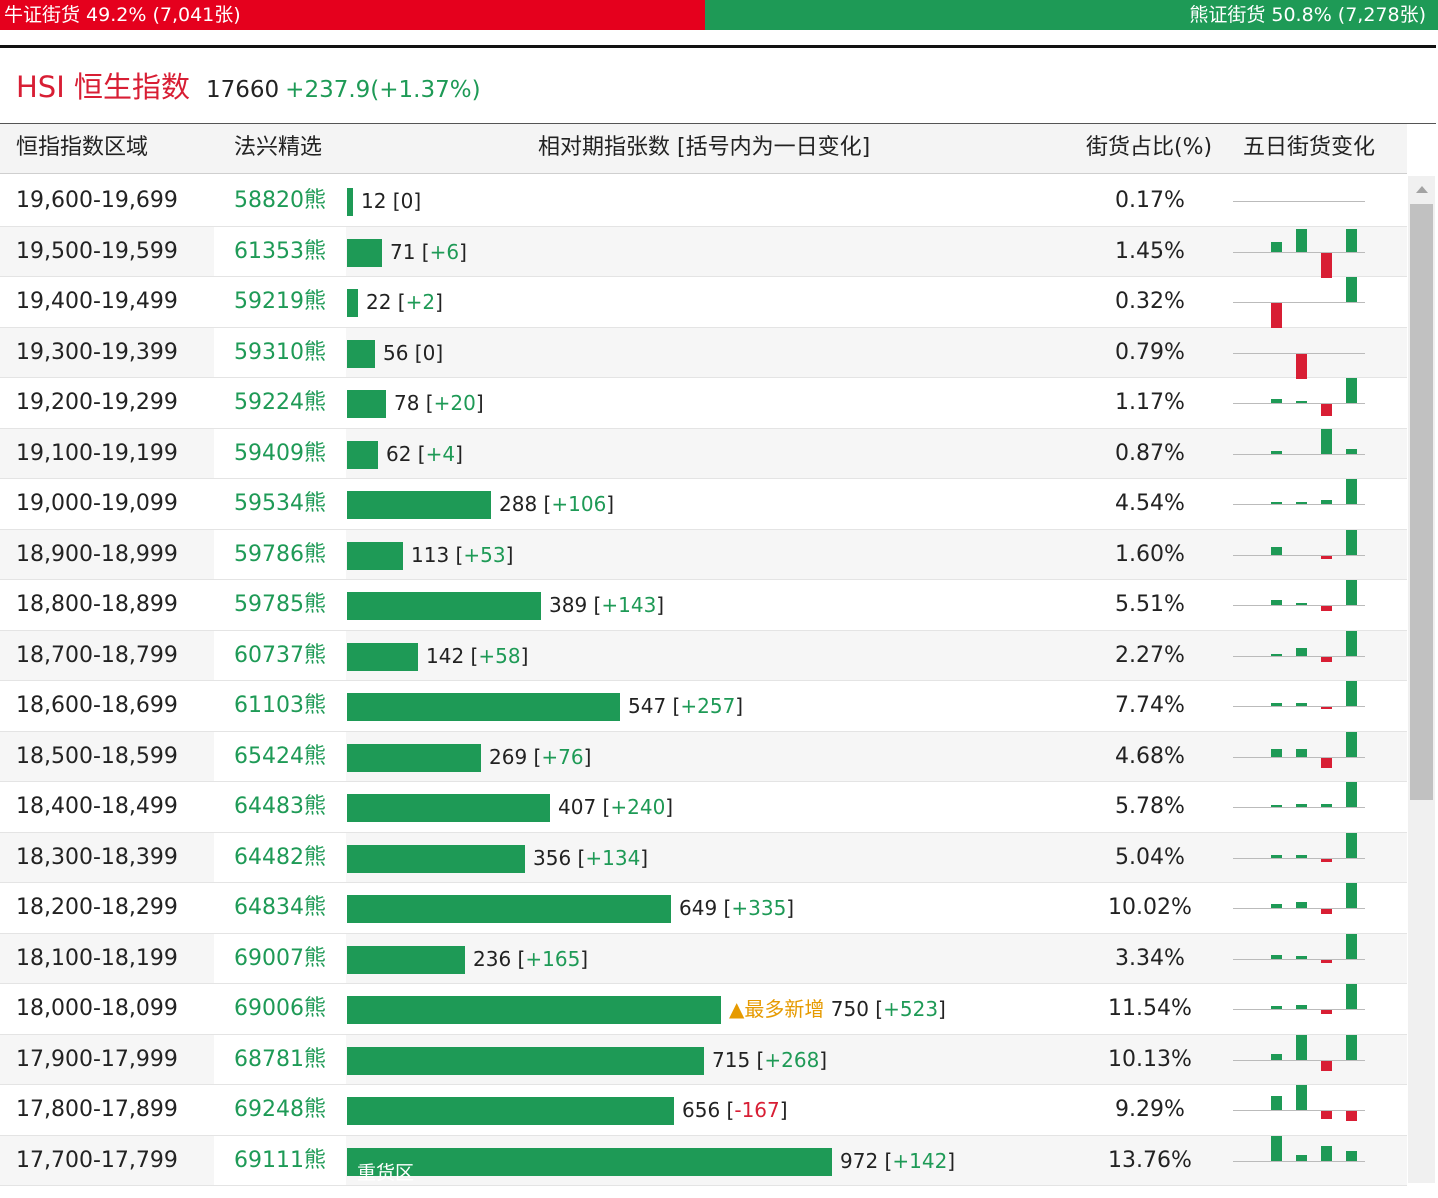 This screenshot has width=1438, height=1198. What do you see at coordinates (97, 402) in the screenshot?
I see `index-range-cell: 19,200-19,299` at bounding box center [97, 402].